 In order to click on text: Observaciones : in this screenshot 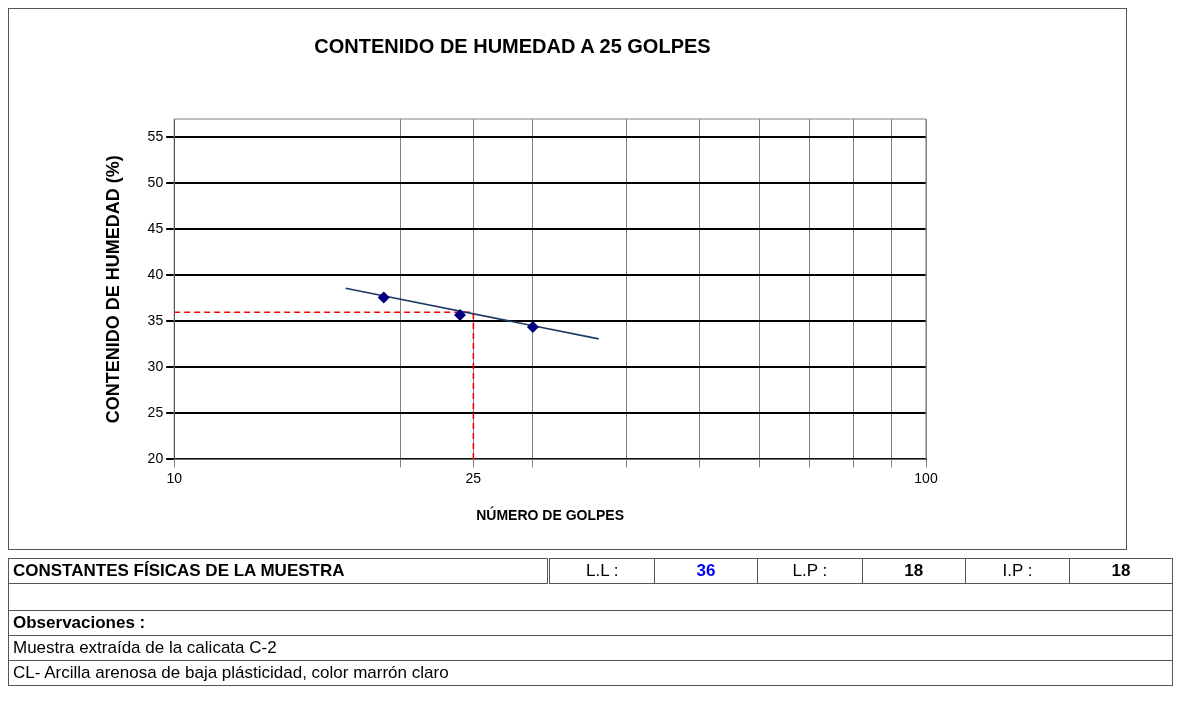, I will do `click(590, 623)`.